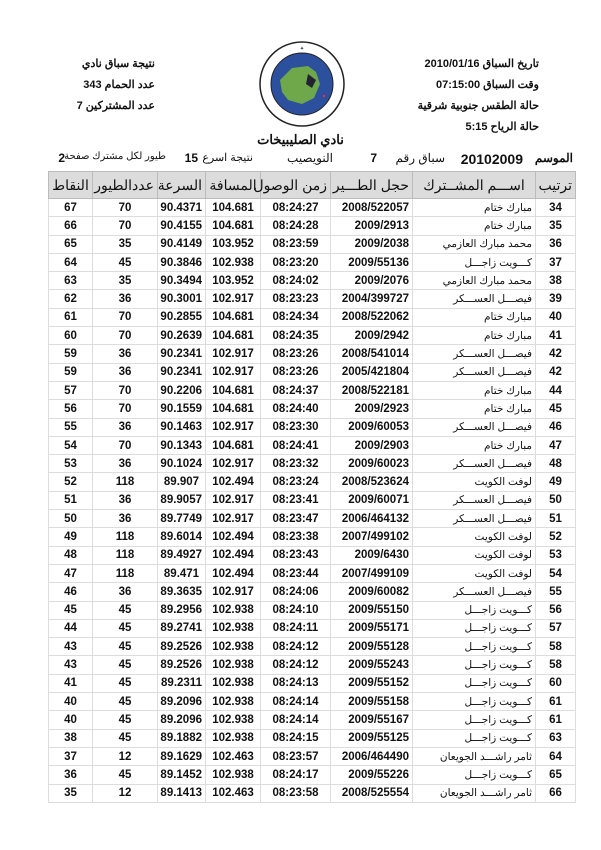 Image resolution: width=601 pixels, height=850 pixels. I want to click on cell-rank: 57, so click(555, 628).